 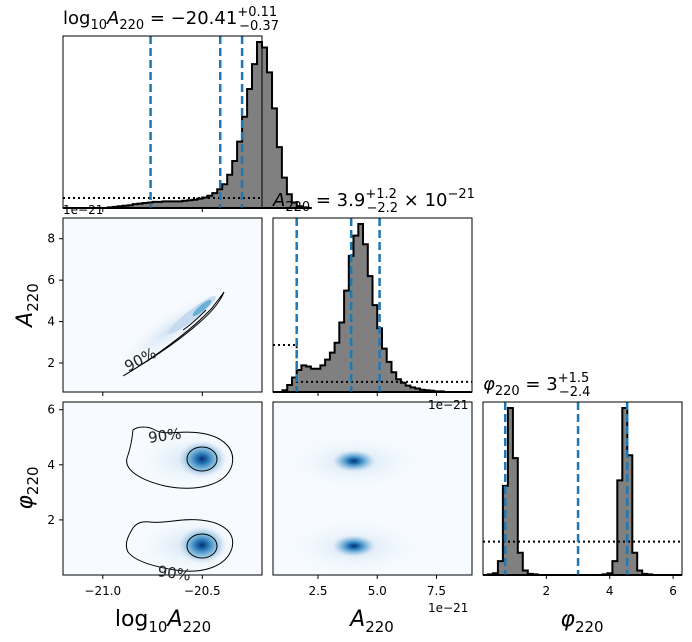 I want to click on panel-title-A: A220 = 3.9+1.2 −2.2 × 10−21, so click(x=373, y=201).